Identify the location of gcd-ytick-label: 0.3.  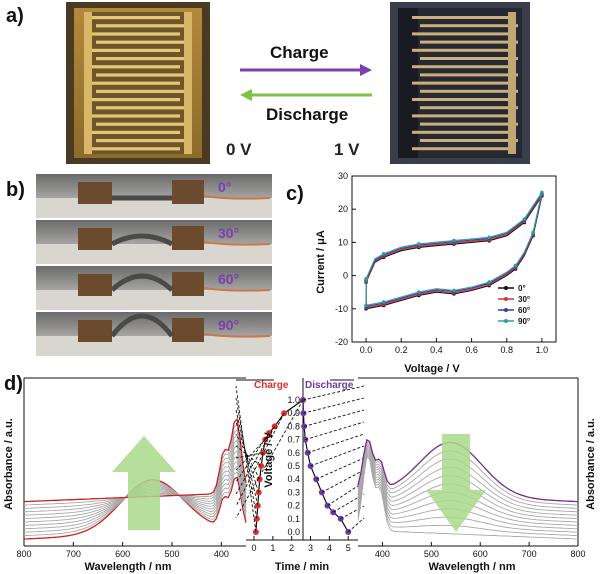
(293, 492).